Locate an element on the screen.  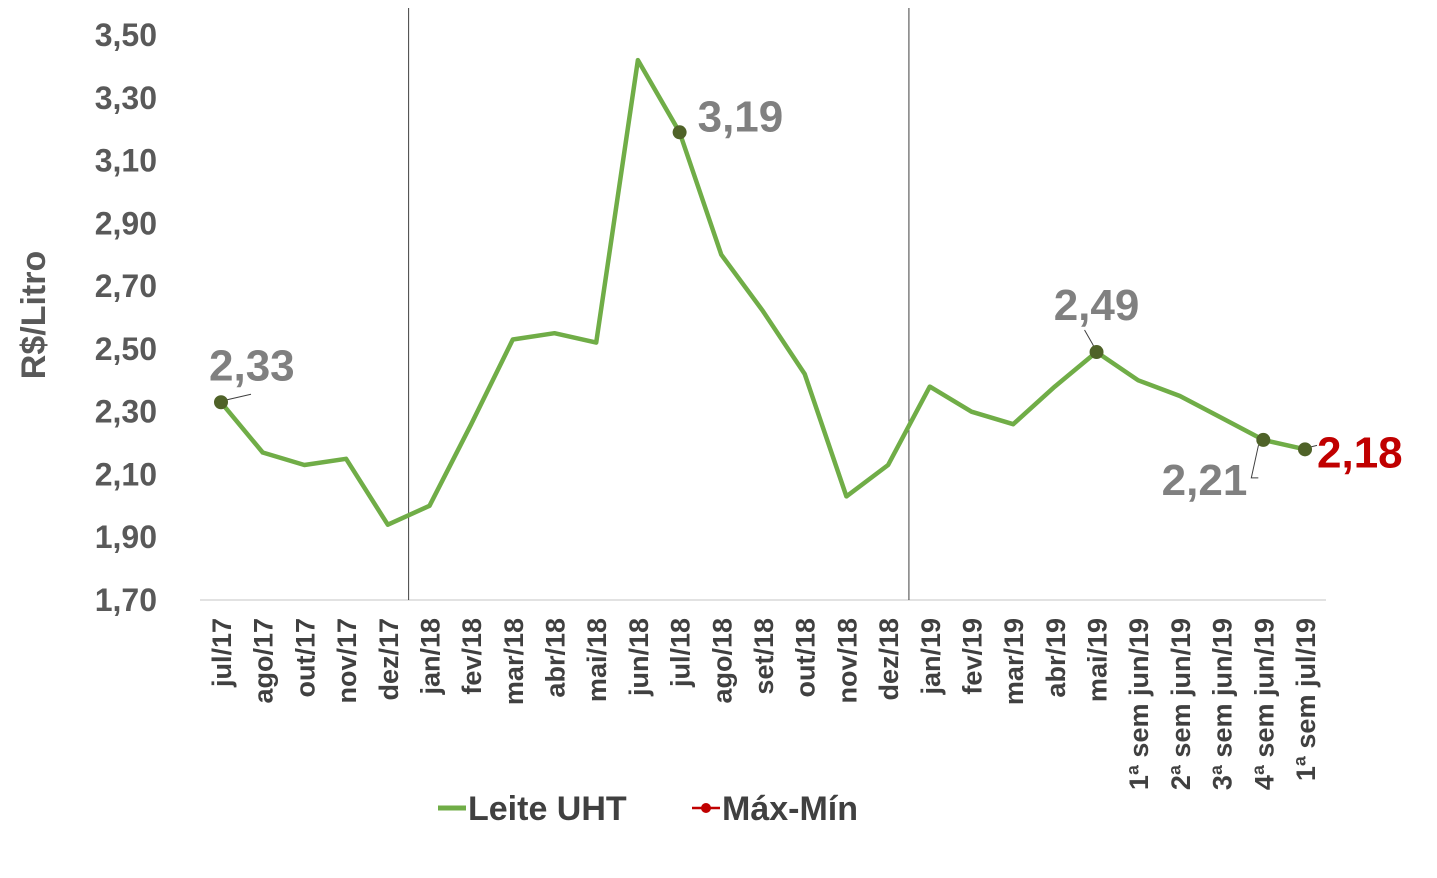
legend-label-leite-uht: Leite UHT is located at coordinates (547, 809).